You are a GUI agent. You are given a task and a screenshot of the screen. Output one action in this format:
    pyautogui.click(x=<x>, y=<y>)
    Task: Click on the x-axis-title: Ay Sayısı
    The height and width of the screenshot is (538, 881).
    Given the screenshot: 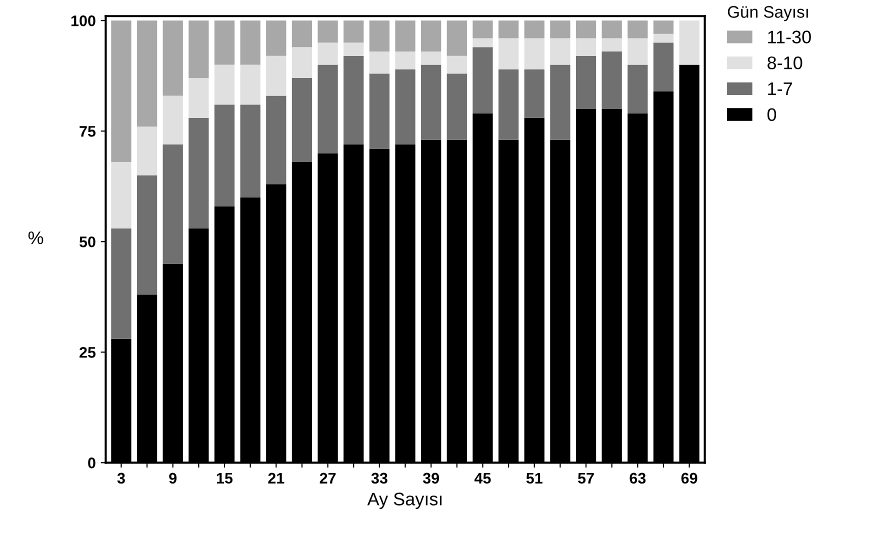 What is the action you would take?
    pyautogui.click(x=404, y=501)
    